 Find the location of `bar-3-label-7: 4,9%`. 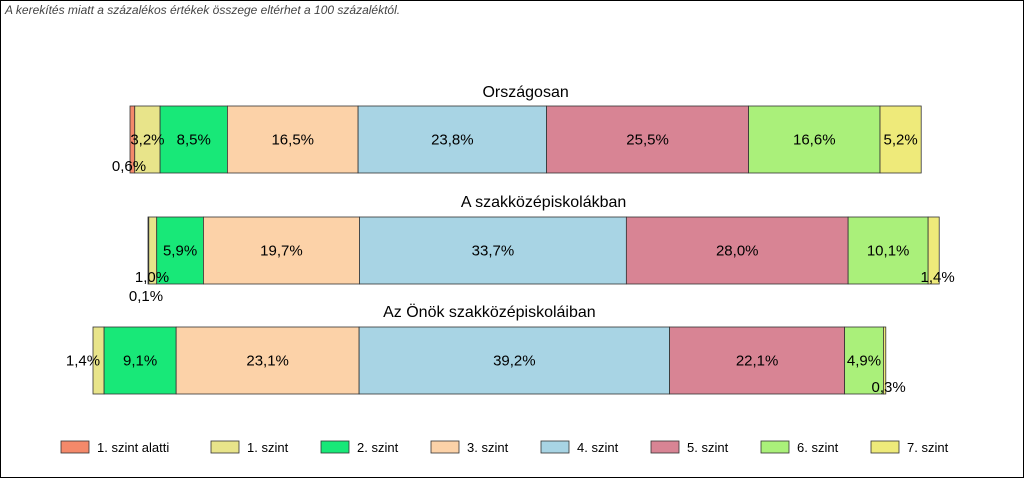

bar-3-label-7: 4,9% is located at coordinates (864, 361).